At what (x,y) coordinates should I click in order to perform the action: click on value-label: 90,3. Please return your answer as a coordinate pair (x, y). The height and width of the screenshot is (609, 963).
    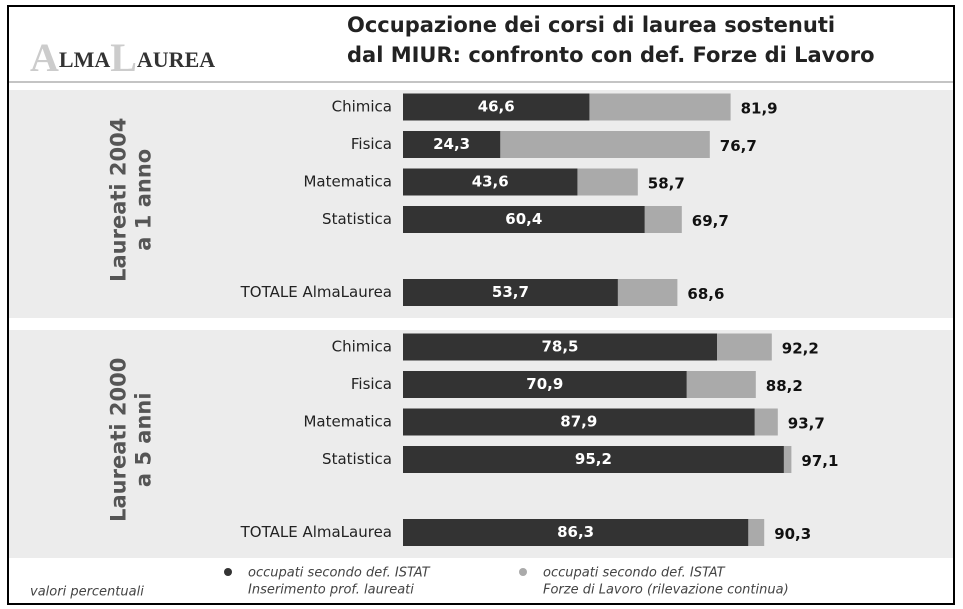
    Looking at the image, I should click on (792, 534).